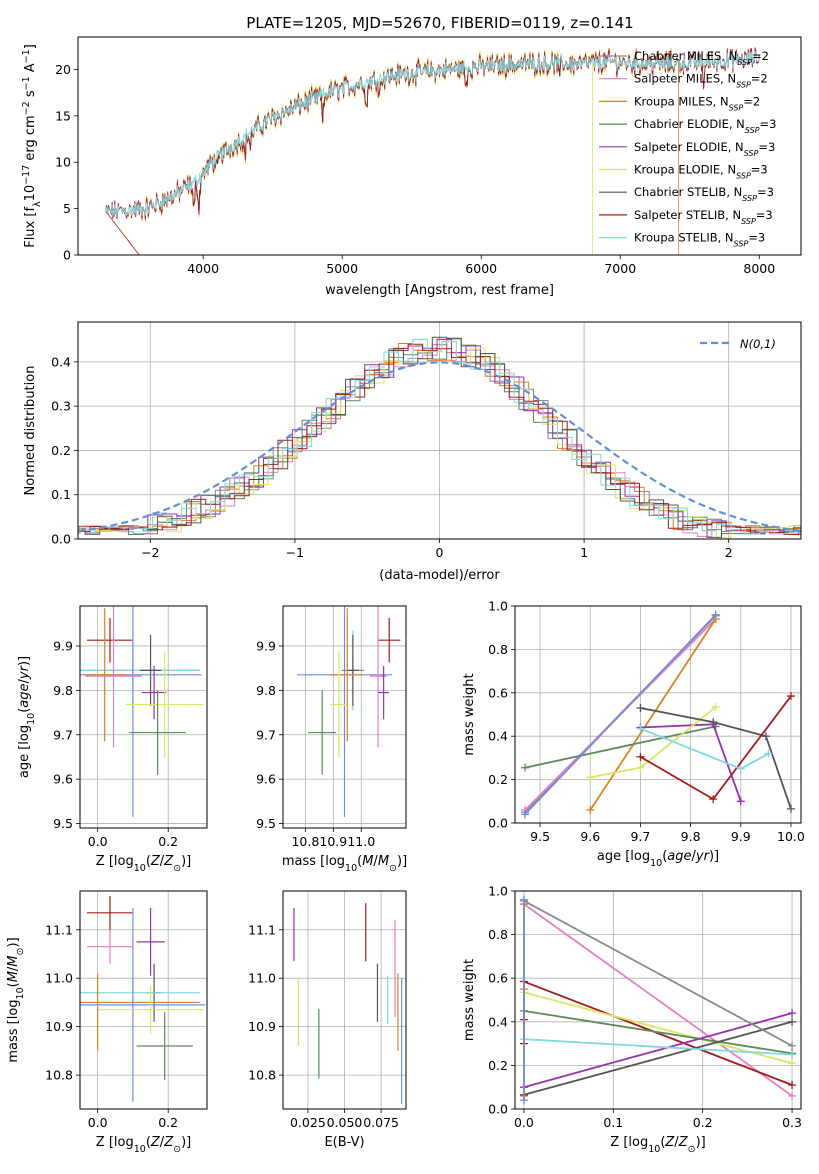 The image size is (819, 1174). What do you see at coordinates (658, 1047) in the screenshot?
I see `series-line-kroupa-stelib` at bounding box center [658, 1047].